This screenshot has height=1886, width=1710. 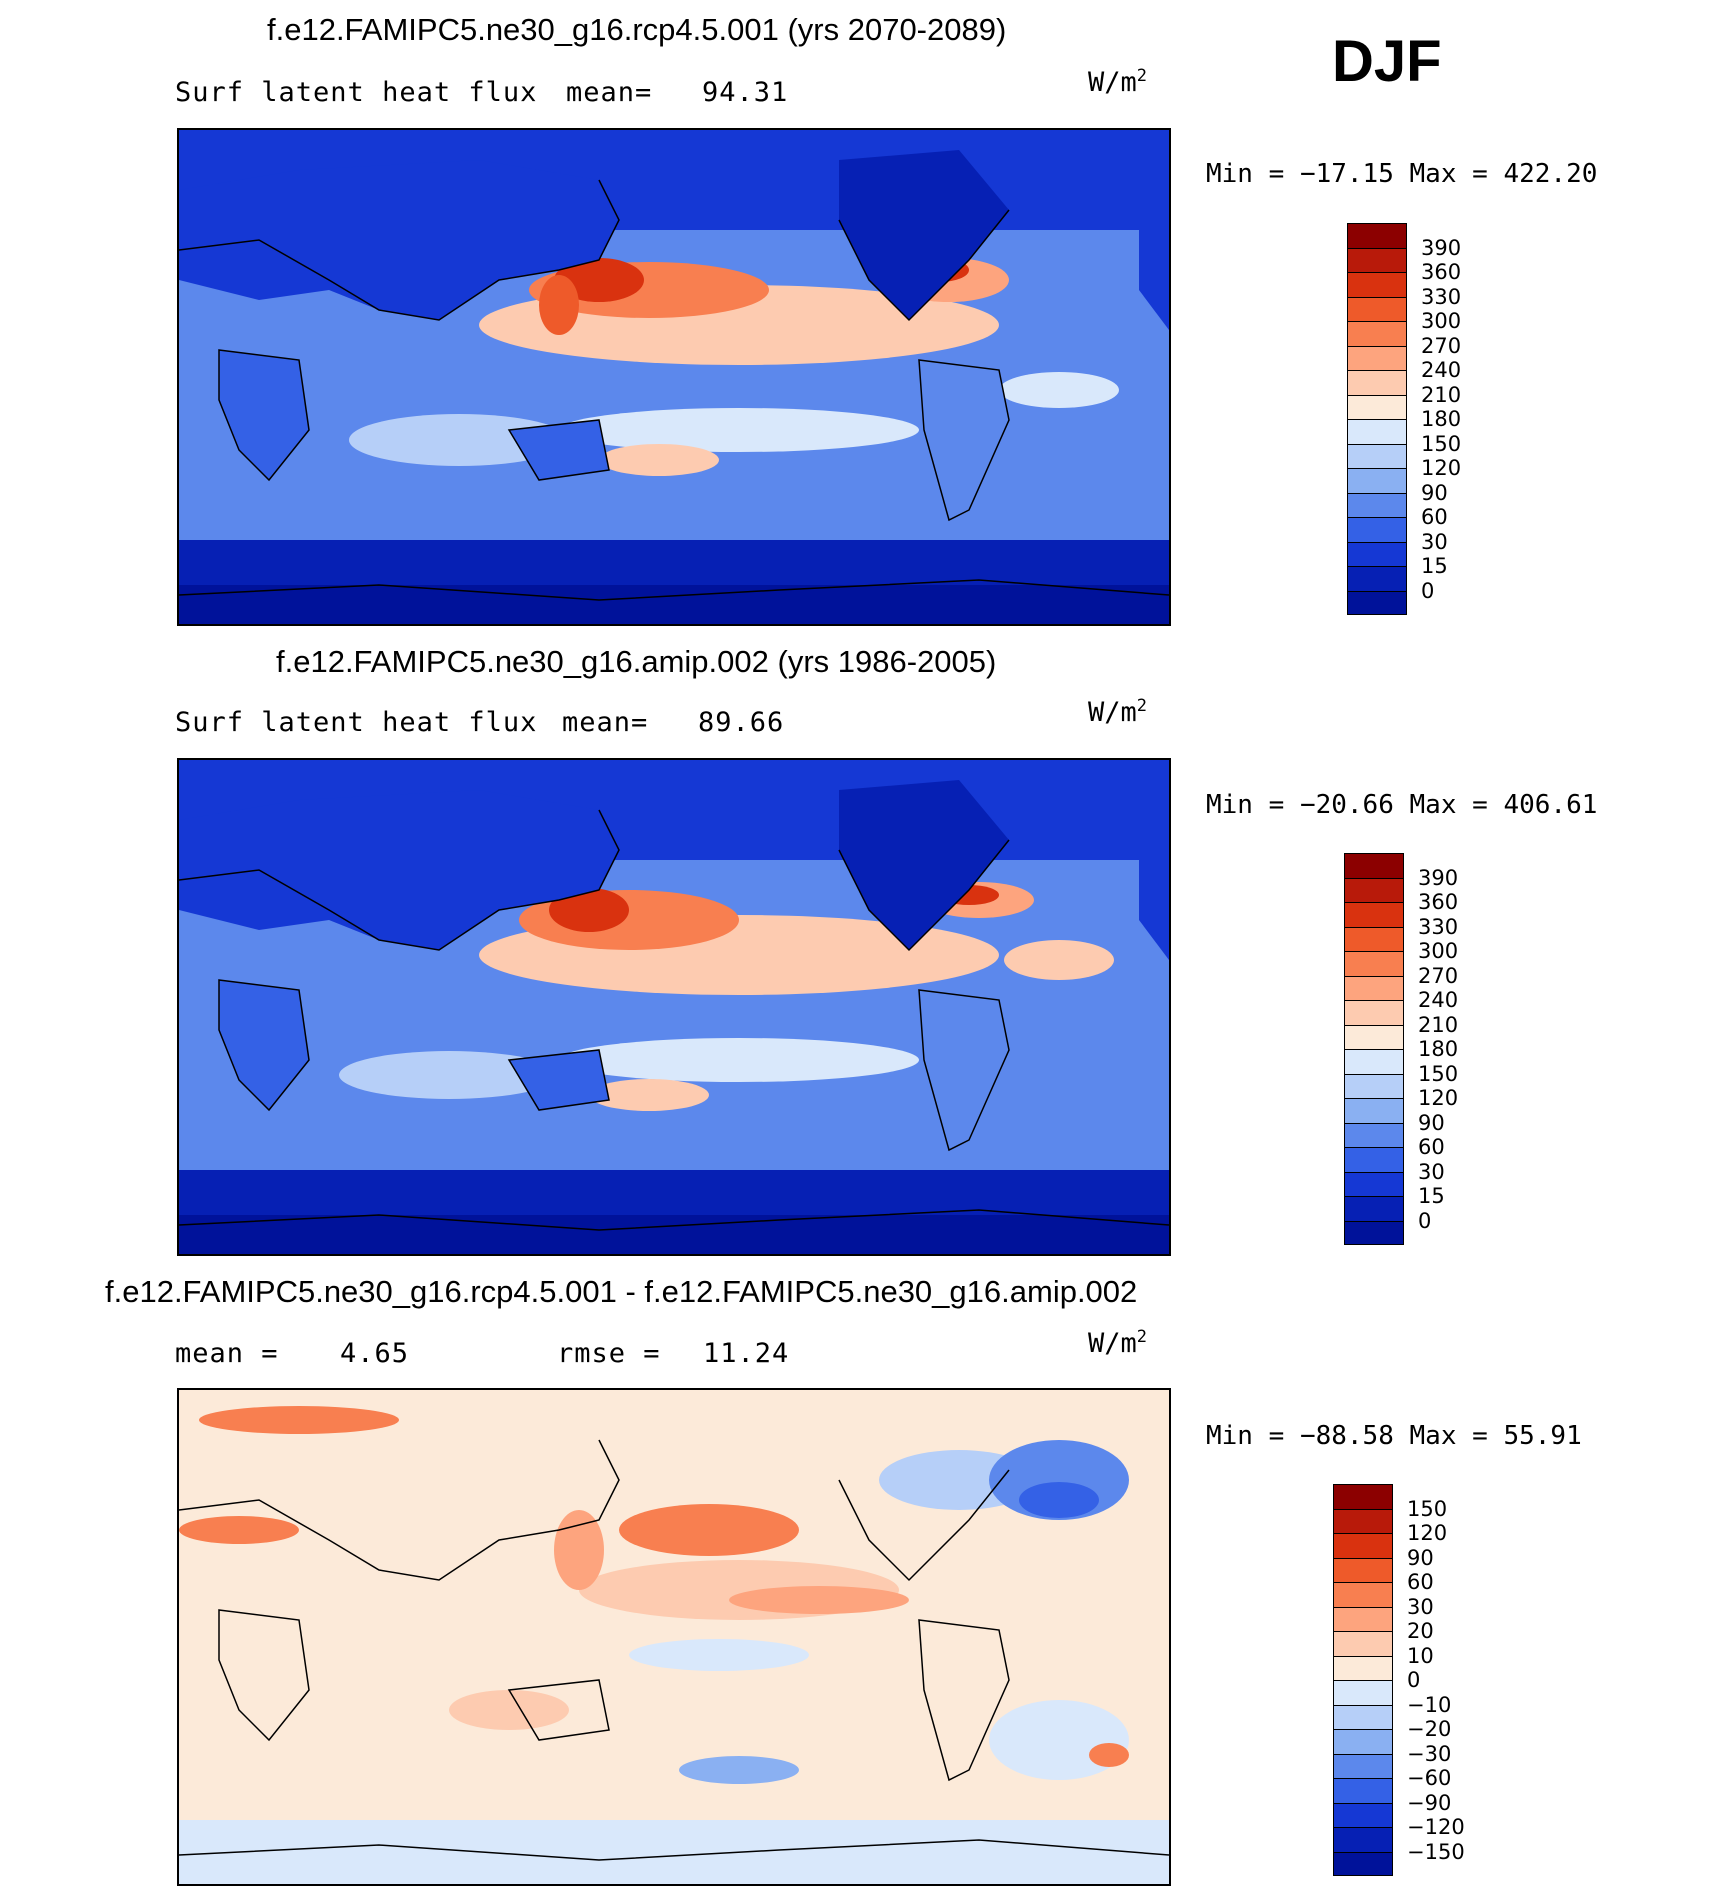 What do you see at coordinates (741, 722) in the screenshot?
I see `panel-2-mean-value: 89.66` at bounding box center [741, 722].